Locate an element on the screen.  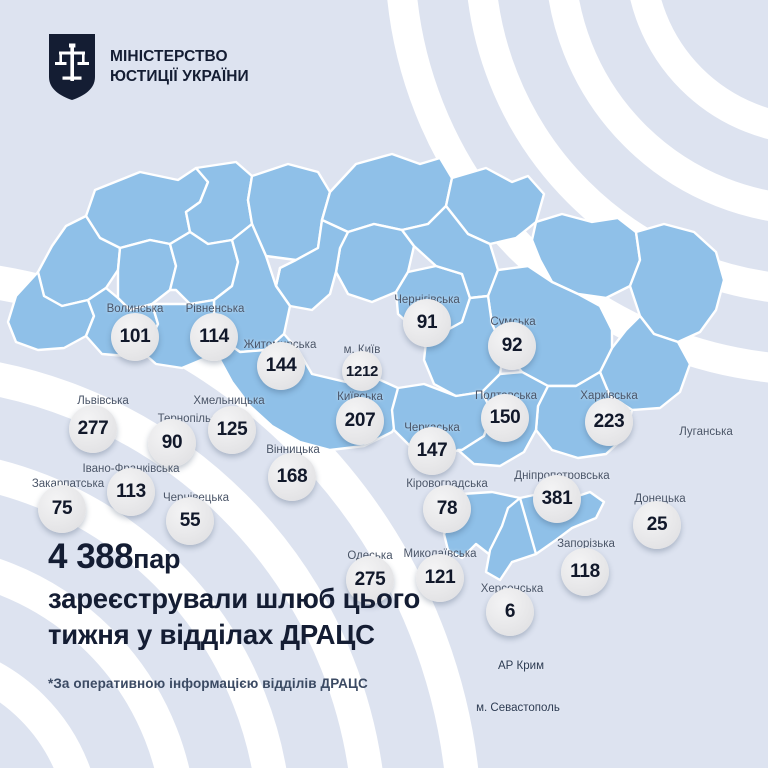
region-value-badge-черкаська: 147 is located at coordinates (432, 451).